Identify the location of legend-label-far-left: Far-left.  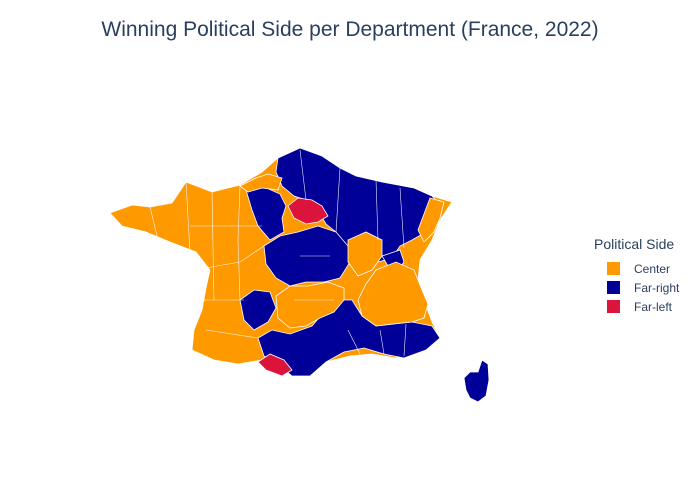
(653, 306).